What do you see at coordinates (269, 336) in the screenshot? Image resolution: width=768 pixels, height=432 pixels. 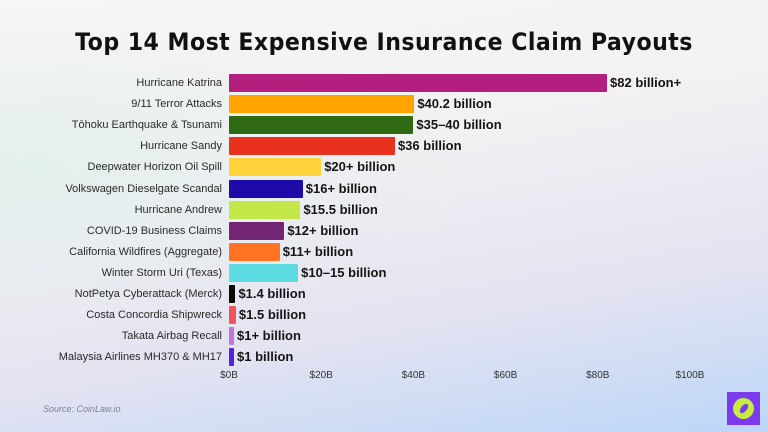 I see `bar-value-label: $1+ billion` at bounding box center [269, 336].